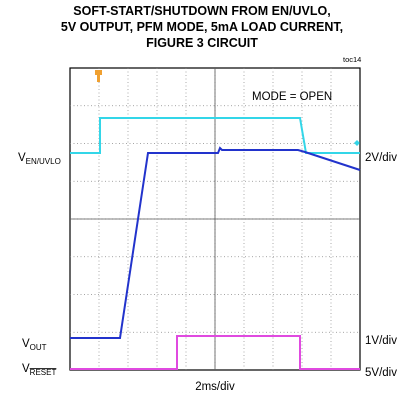 Image resolution: width=404 pixels, height=405 pixels. I want to click on label-sub: OUT, so click(38, 347).